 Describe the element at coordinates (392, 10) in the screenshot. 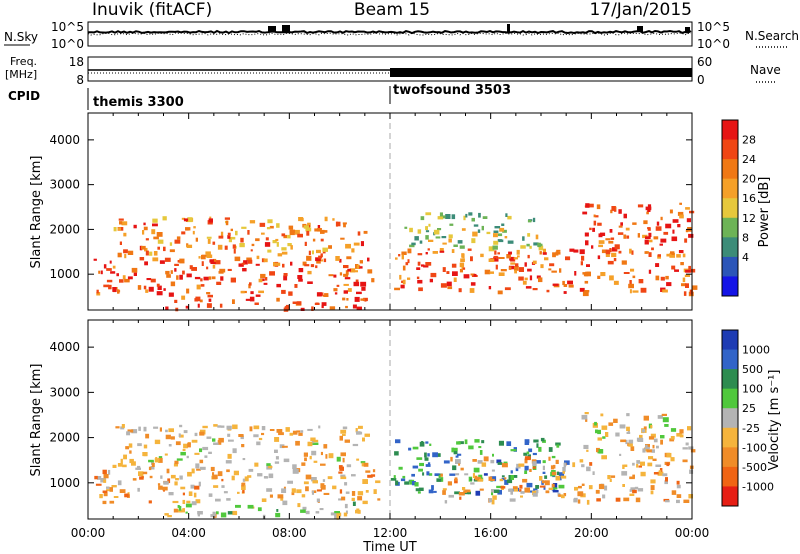

I see `beam-title: Beam 15` at that location.